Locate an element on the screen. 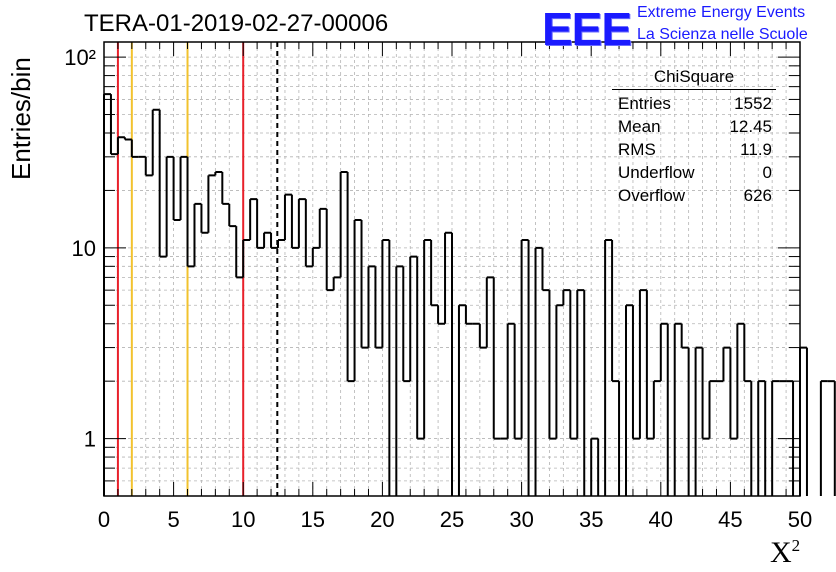 This screenshot has width=836, height=572. x-tick-label: 30 is located at coordinates (521, 519).